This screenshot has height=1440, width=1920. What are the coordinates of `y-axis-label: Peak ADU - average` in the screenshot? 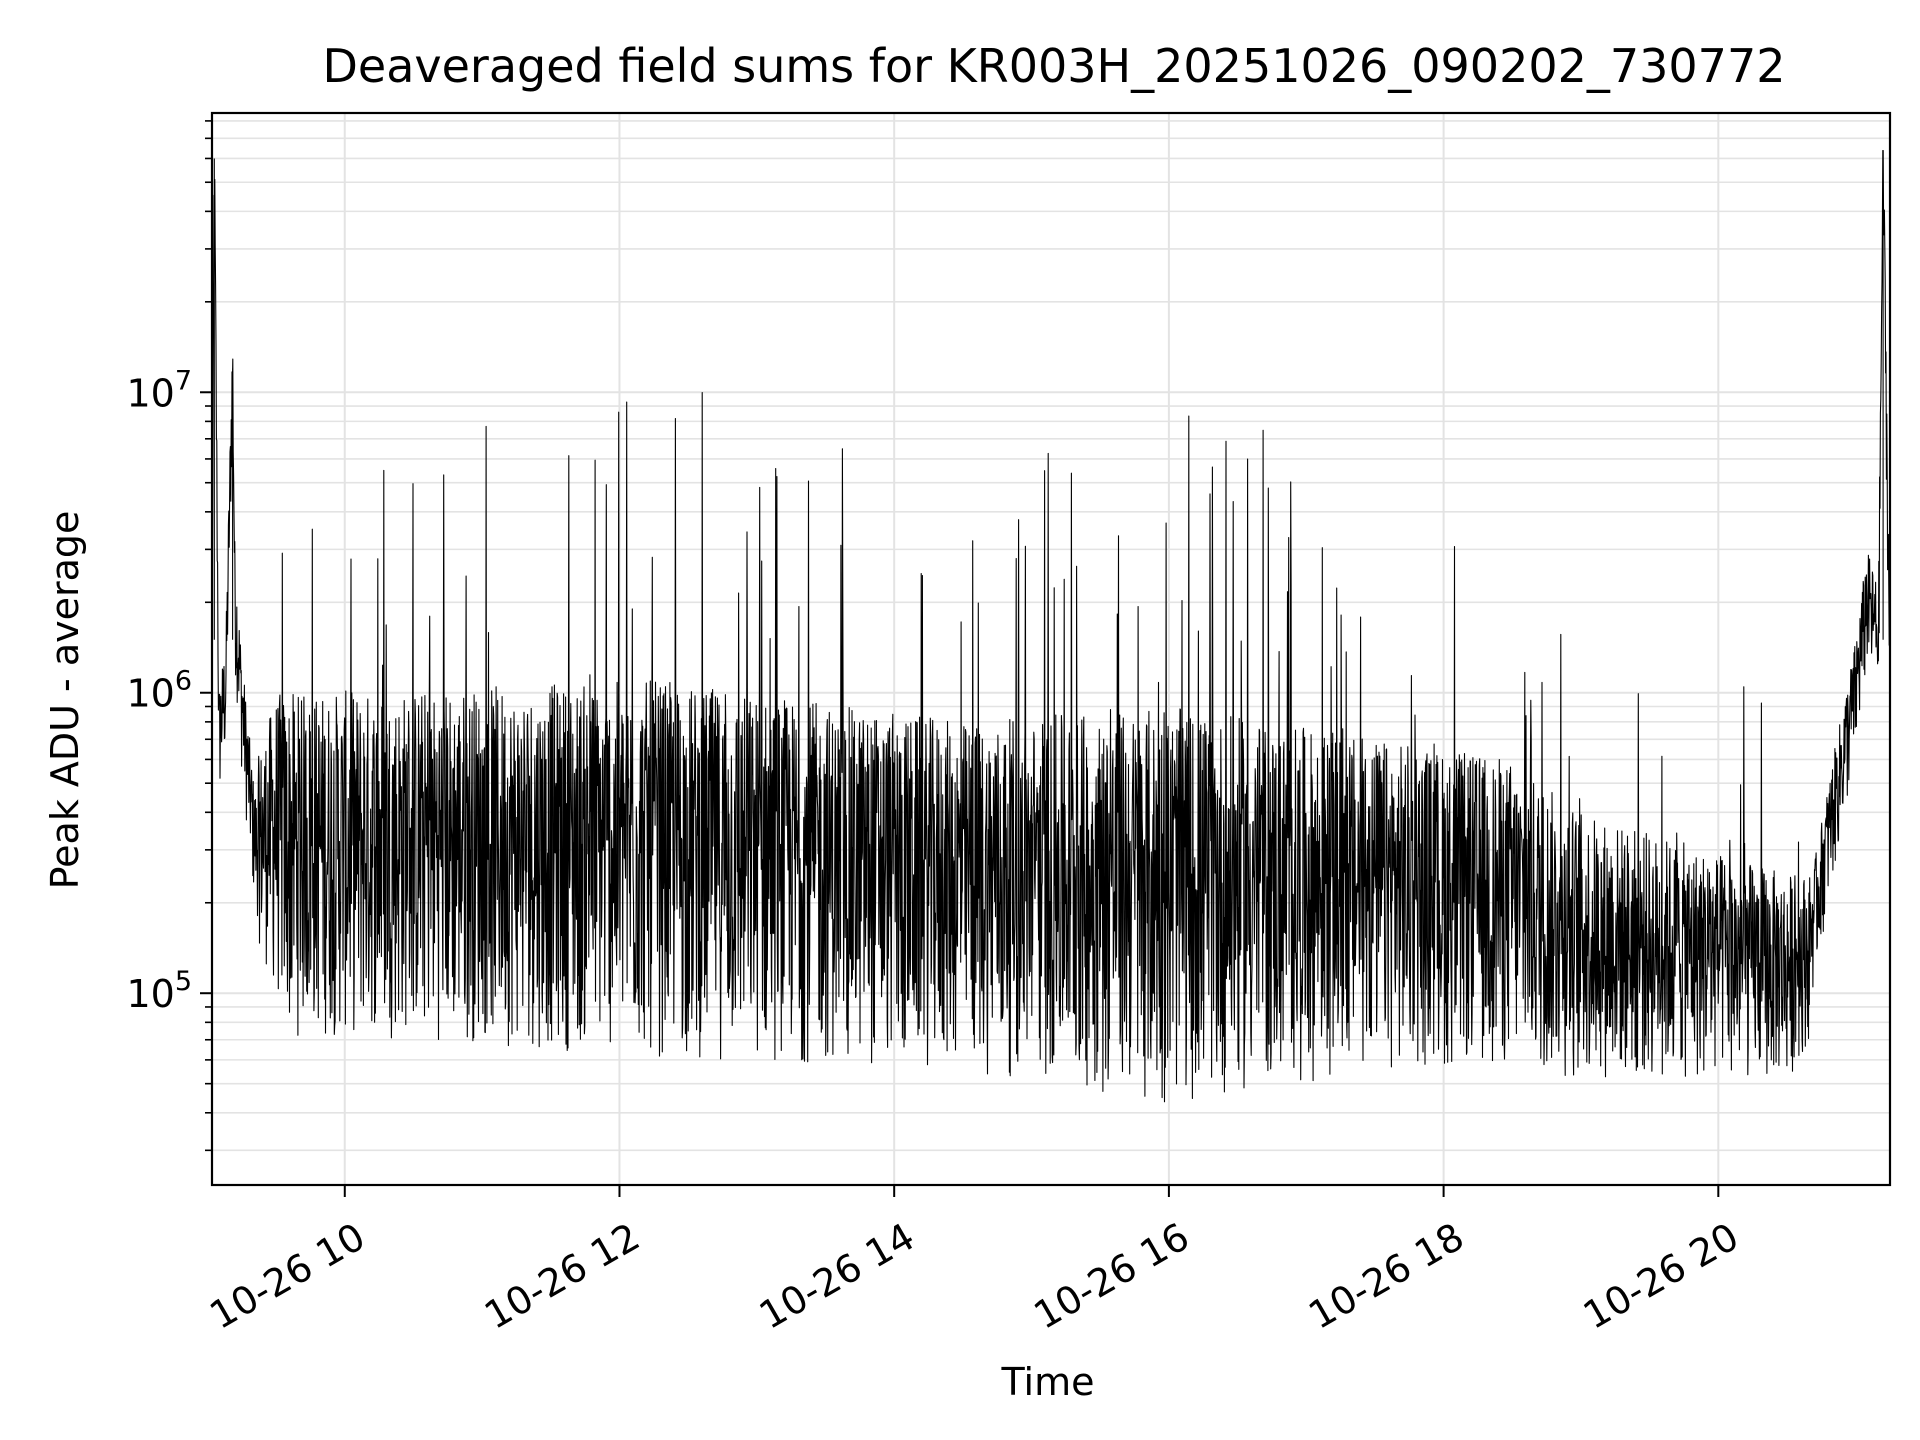 It's located at (65, 700).